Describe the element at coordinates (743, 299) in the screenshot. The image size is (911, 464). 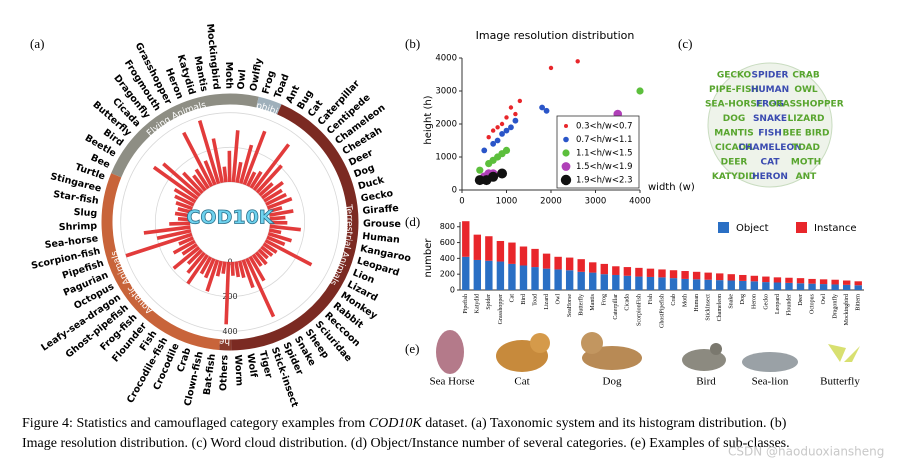
I see `x-tick-label: Dog` at that location.